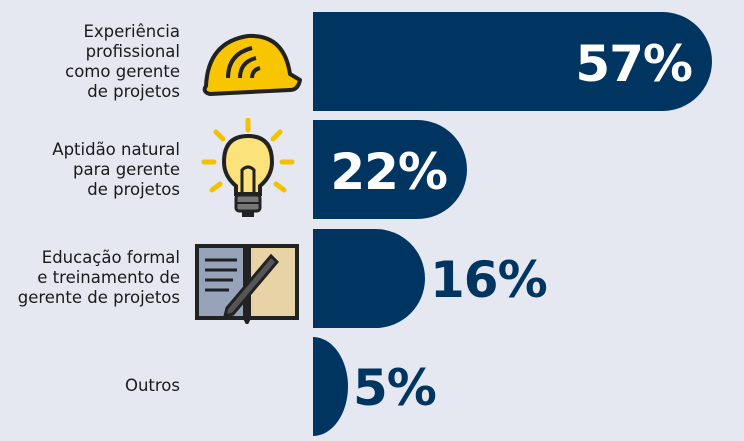 This screenshot has width=744, height=441. Describe the element at coordinates (248, 167) in the screenshot. I see `light-bulb-icon` at that location.